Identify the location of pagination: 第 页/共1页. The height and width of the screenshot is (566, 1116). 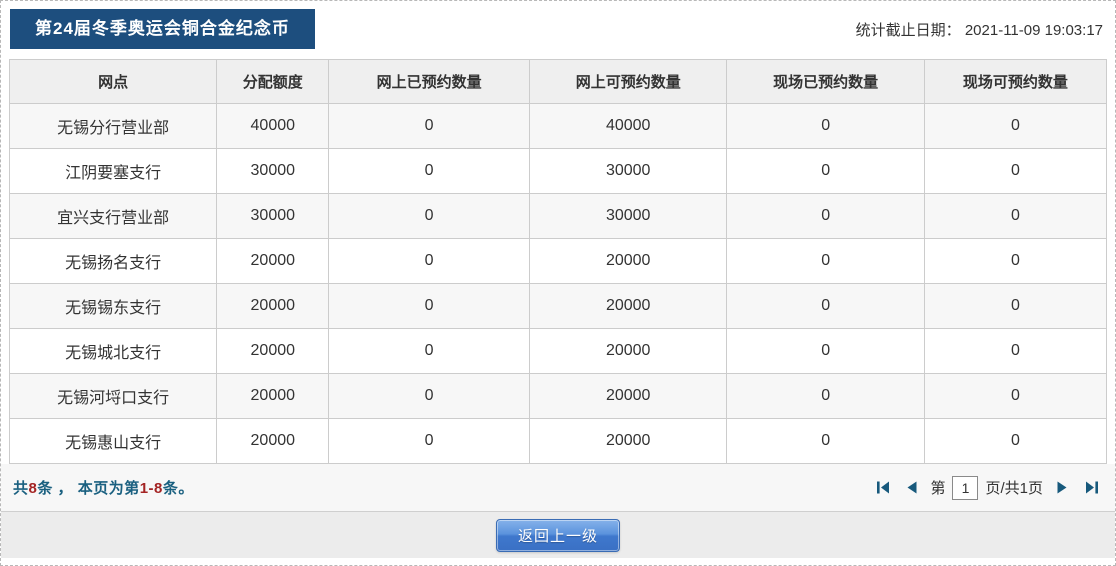
(987, 487).